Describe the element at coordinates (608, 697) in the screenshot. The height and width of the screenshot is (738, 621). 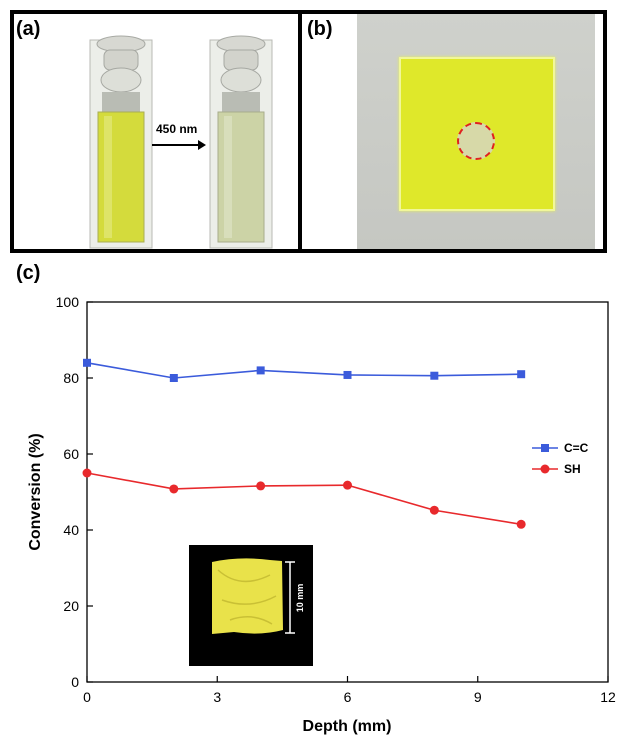
I see `x-tick-label: 12` at that location.